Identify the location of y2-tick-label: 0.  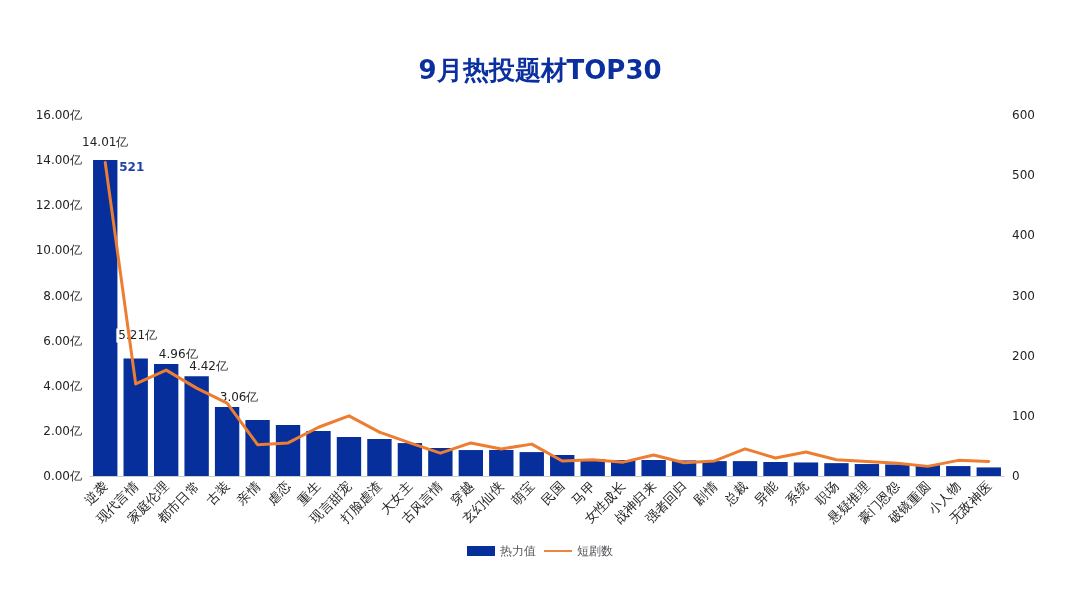
(1016, 476).